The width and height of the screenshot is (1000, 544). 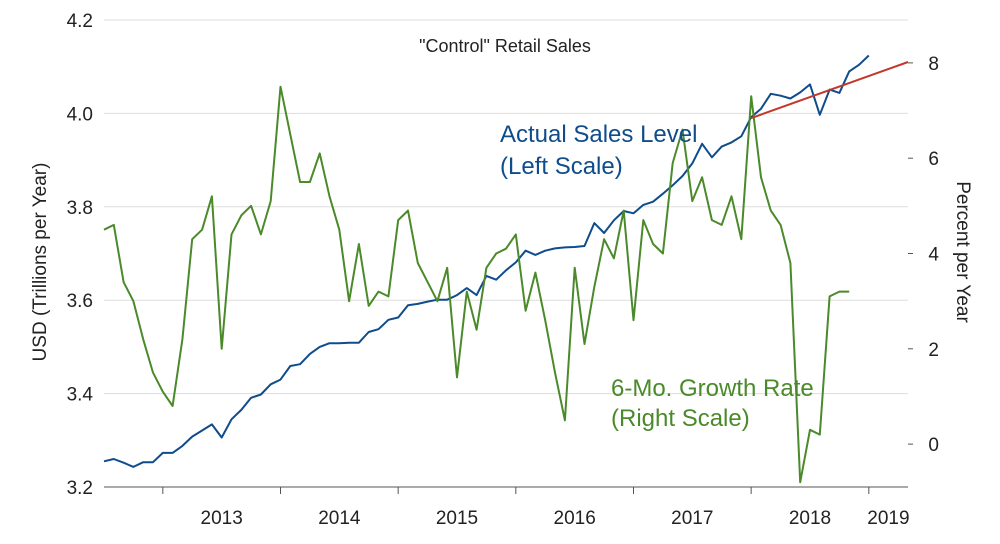 I want to click on x-tick-2017: 2017, so click(x=692, y=518).